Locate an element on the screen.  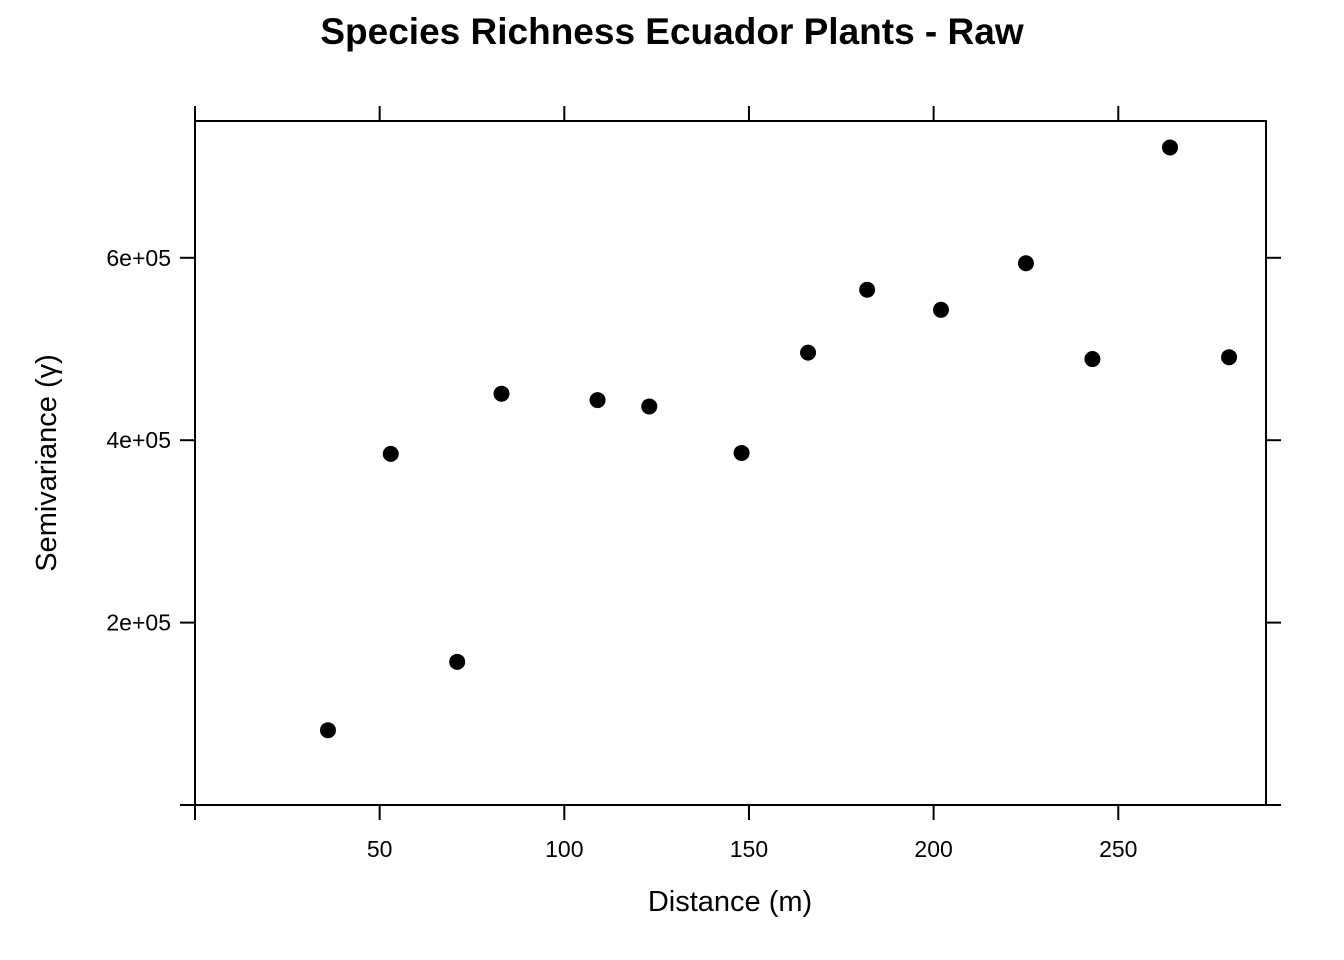
x-axis-label: Distance (m) is located at coordinates (730, 902).